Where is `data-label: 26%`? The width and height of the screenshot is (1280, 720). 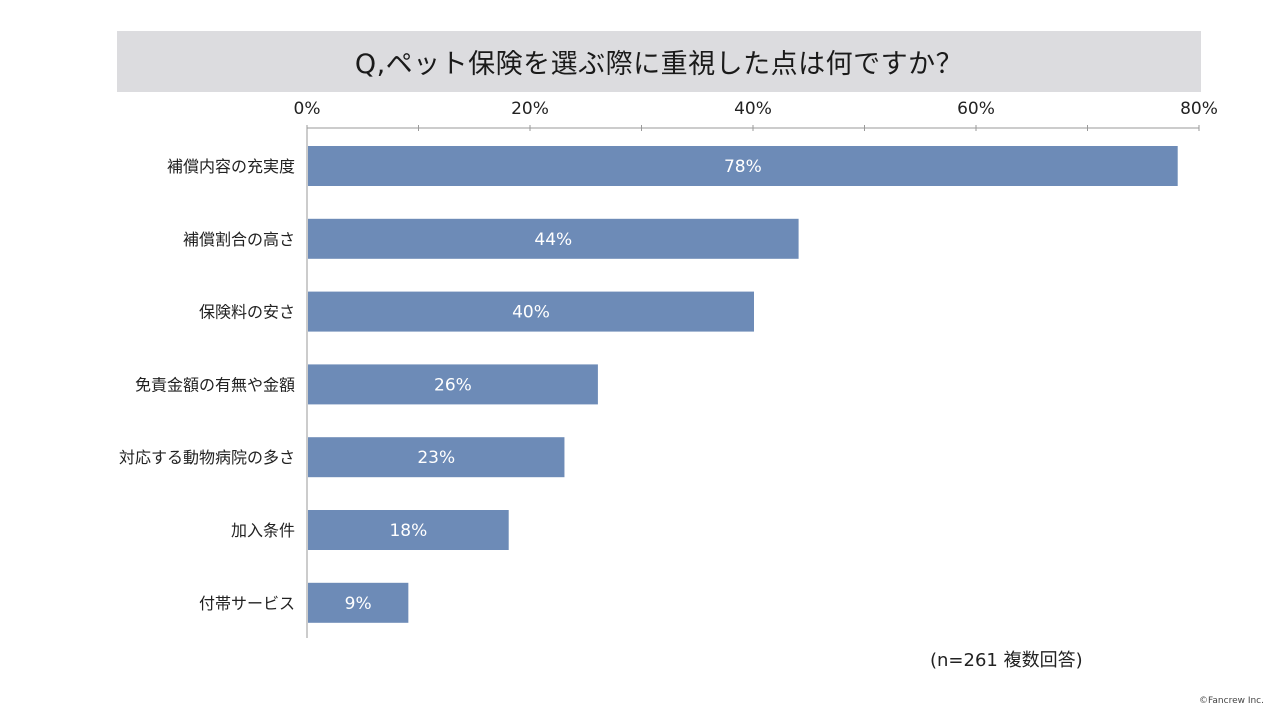 data-label: 26% is located at coordinates (453, 385).